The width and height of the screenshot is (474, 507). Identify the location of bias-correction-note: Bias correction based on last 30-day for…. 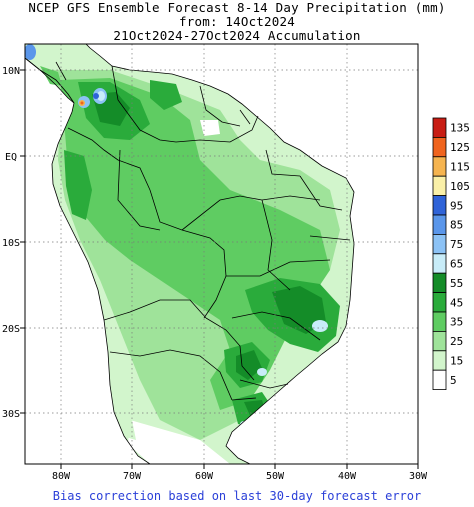
(237, 496).